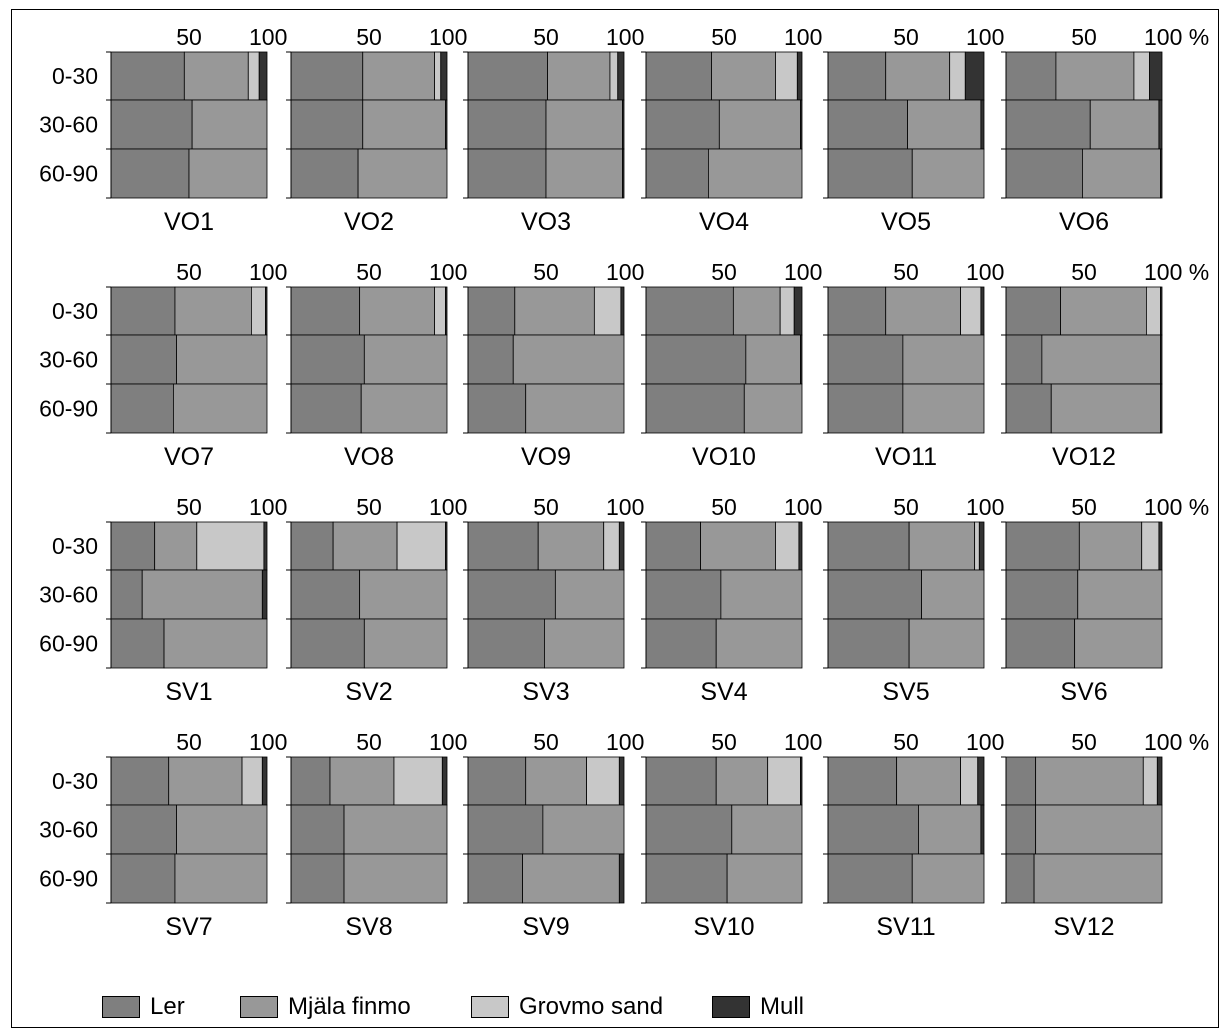 This screenshot has width=1231, height=1030. I want to click on bar-vo10-30-60-mjäla-finmo, so click(773, 359).